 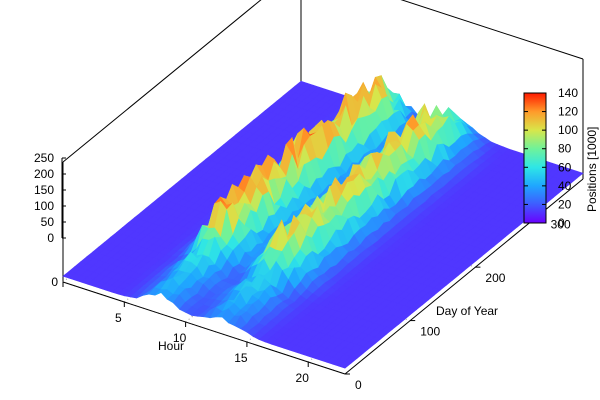 I want to click on colorbar-tick-label: 140, so click(x=568, y=93).